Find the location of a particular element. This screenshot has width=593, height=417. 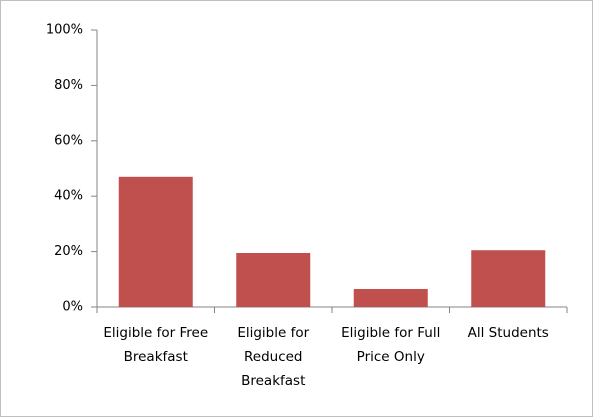

x-tick-label: Eligible for Reduced Breakfast is located at coordinates (273, 357).